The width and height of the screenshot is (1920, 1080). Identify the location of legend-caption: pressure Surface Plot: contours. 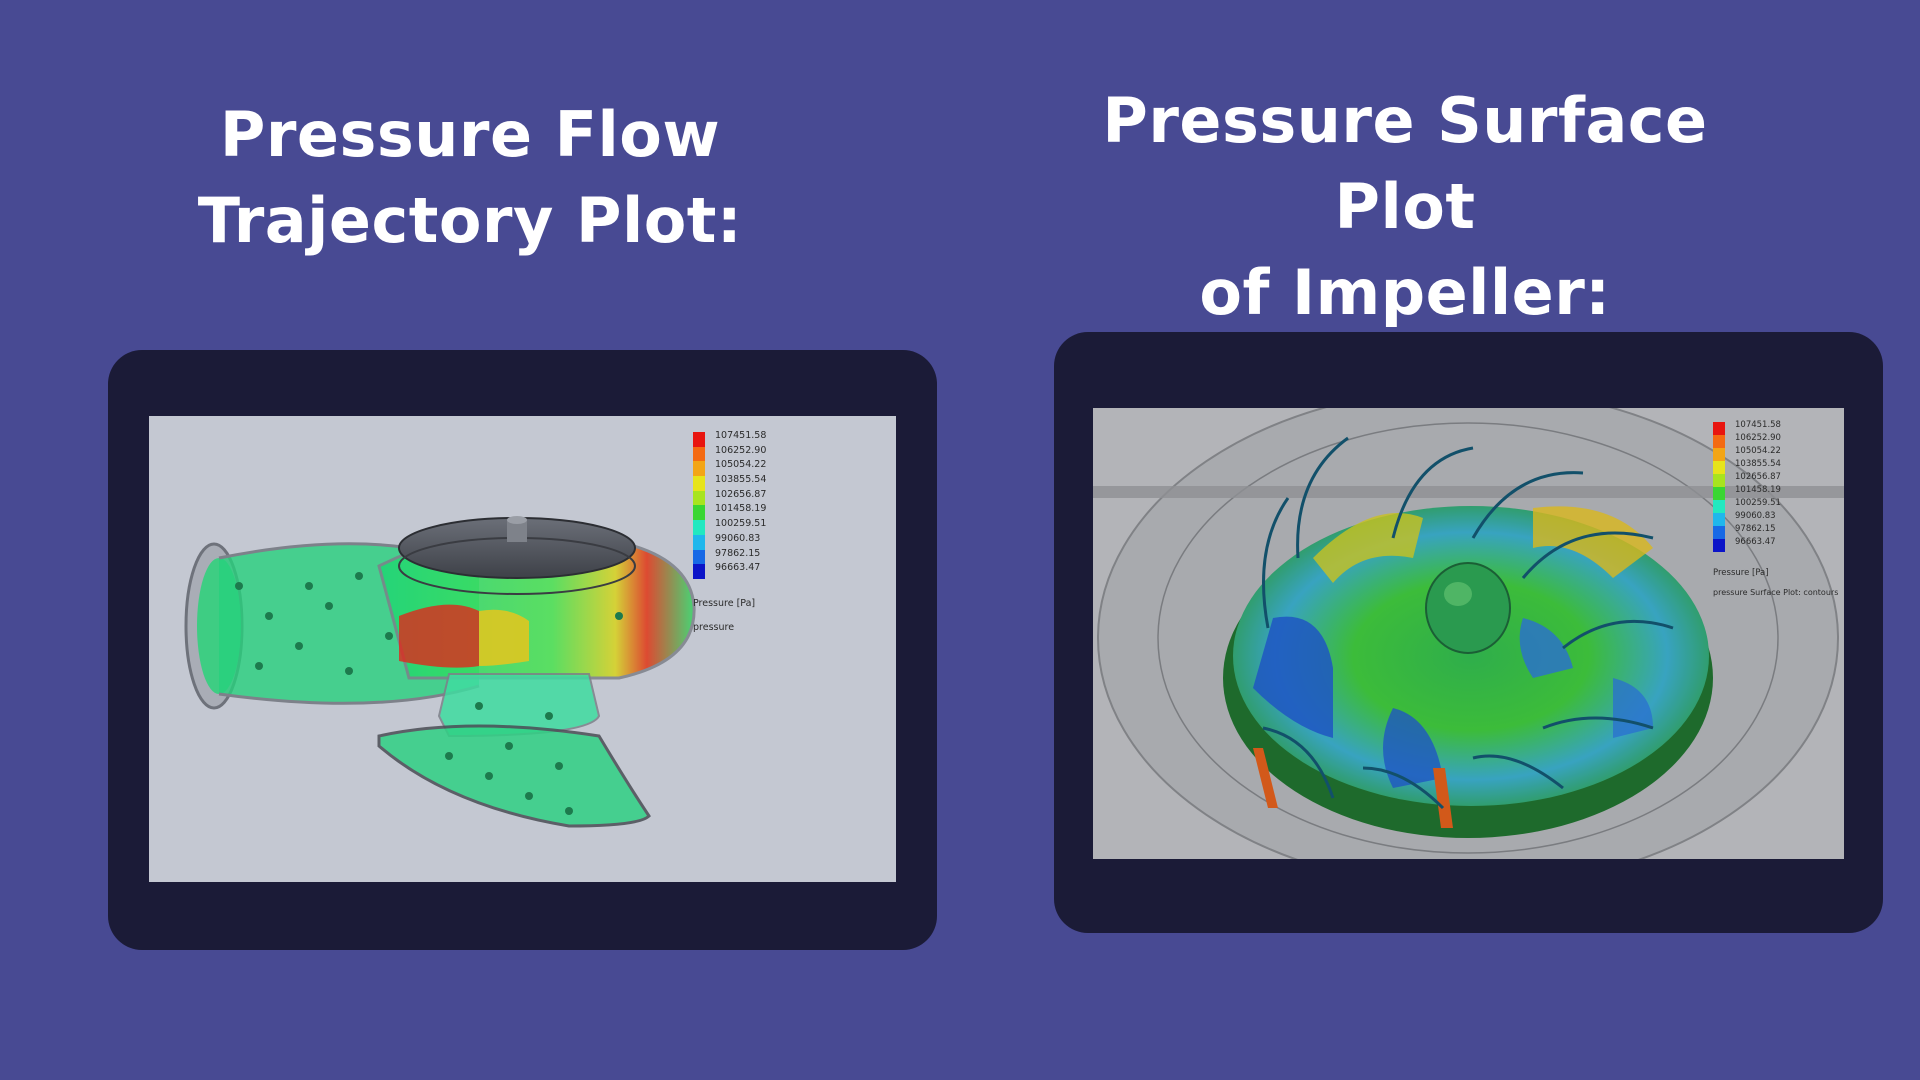
(1776, 592).